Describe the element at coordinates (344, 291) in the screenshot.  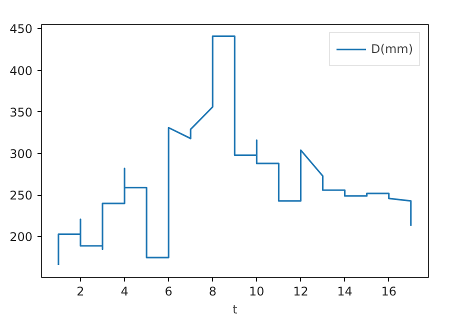
I see `x-tick-label: 14` at that location.